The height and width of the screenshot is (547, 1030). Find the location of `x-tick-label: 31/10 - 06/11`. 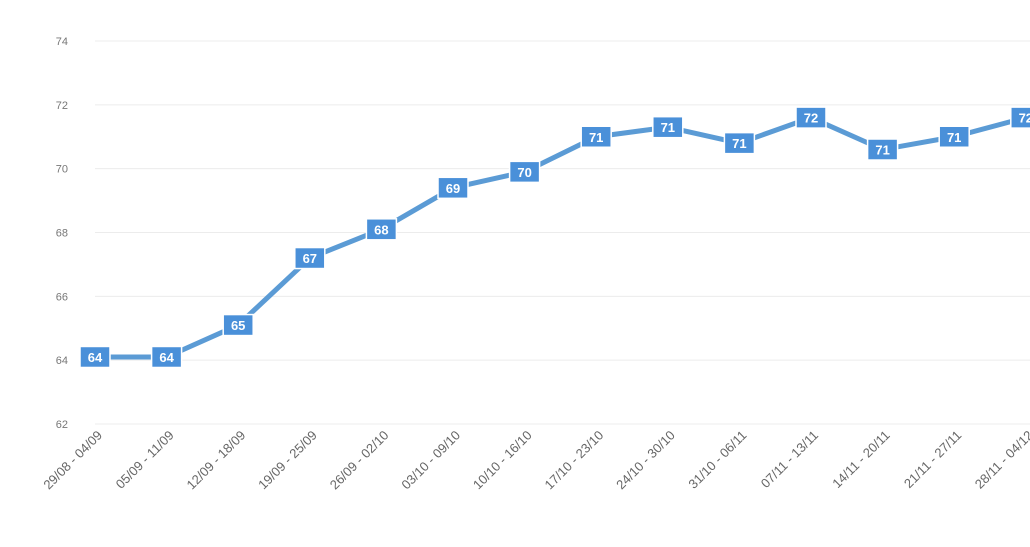

x-tick-label: 31/10 - 06/11 is located at coordinates (717, 460).